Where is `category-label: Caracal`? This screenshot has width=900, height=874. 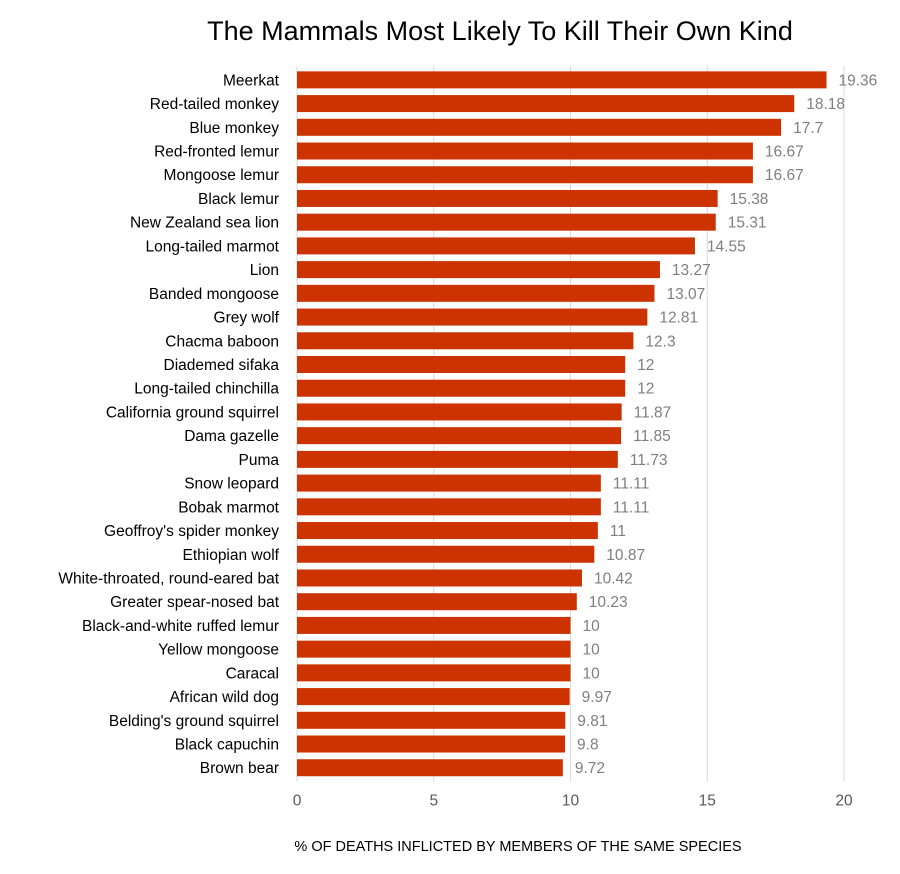 category-label: Caracal is located at coordinates (252, 673).